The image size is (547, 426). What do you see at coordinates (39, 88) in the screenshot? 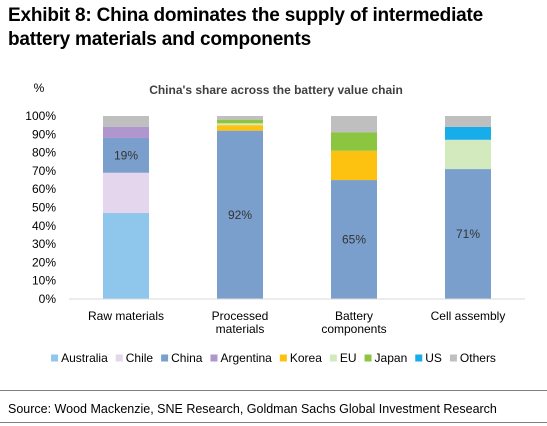
I see `y-axis-unit-label: %` at bounding box center [39, 88].